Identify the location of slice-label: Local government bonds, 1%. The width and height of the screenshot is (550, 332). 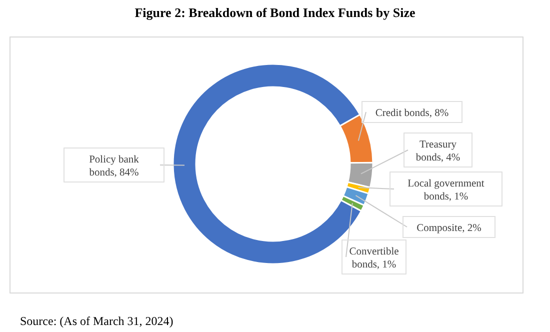
(446, 190).